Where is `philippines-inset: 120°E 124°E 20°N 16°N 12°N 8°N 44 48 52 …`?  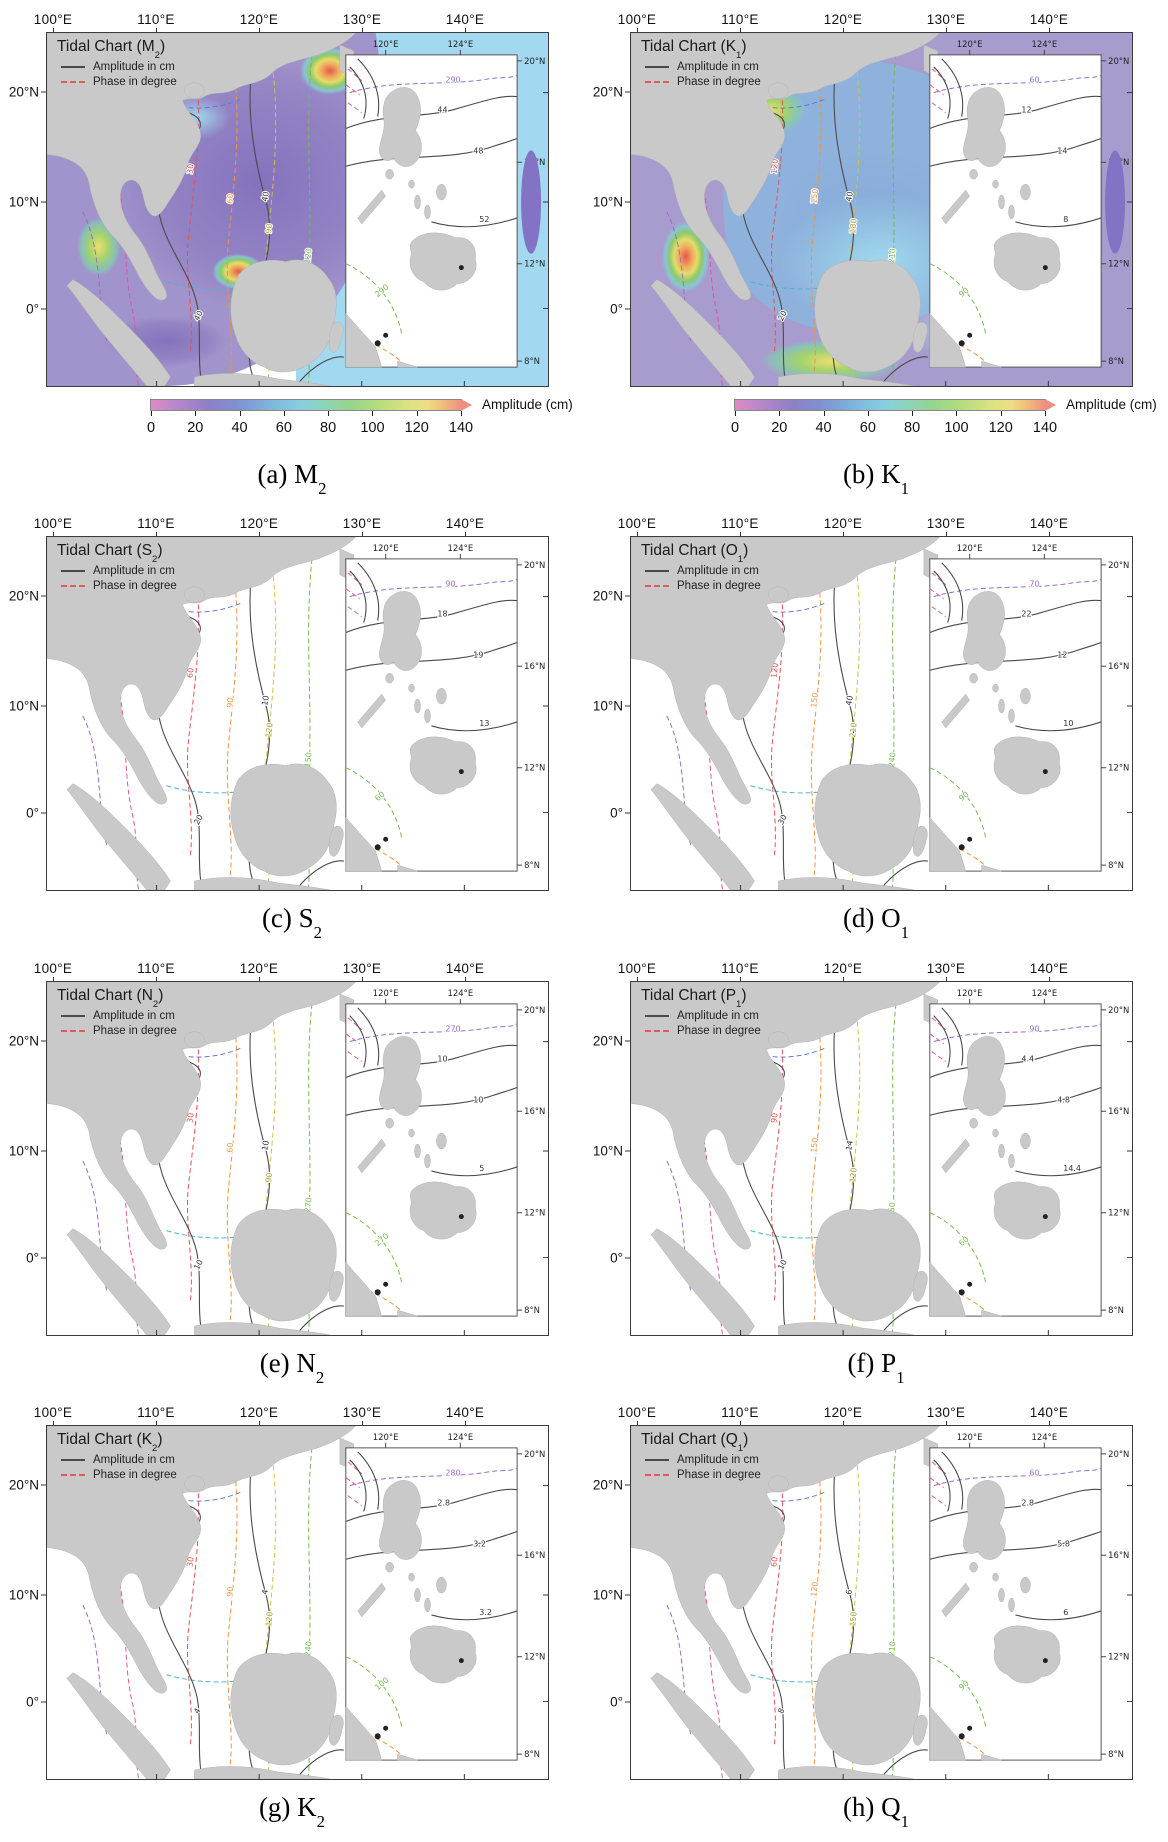 philippines-inset: 120°E 124°E 20°N 16°N 12°N 8°N 44 48 52 … is located at coordinates (445, 203).